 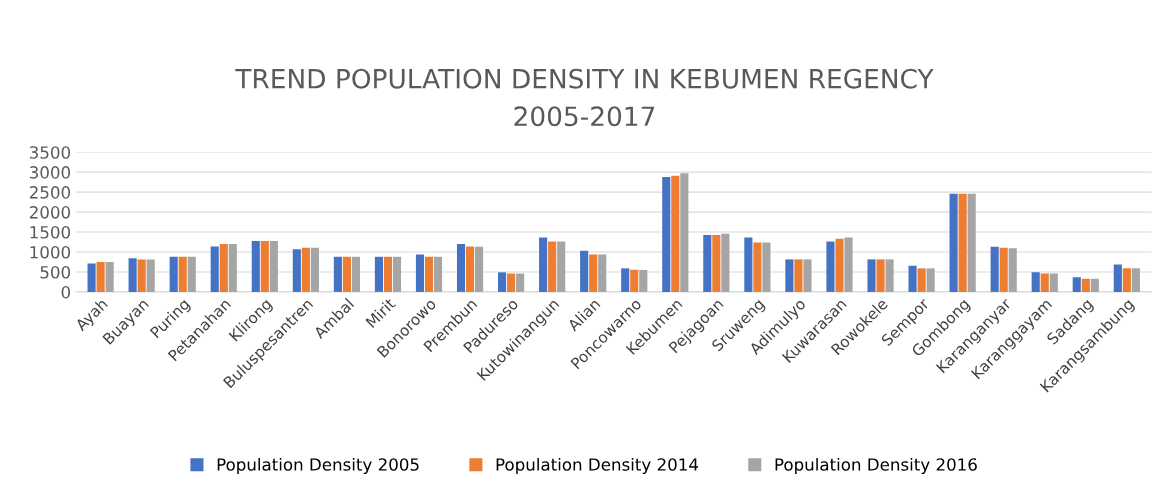 I want to click on chart-title: TREND POPULATION DENSITY IN KEBUMEN REGENCY 2005-2017, so click(x=584, y=97).